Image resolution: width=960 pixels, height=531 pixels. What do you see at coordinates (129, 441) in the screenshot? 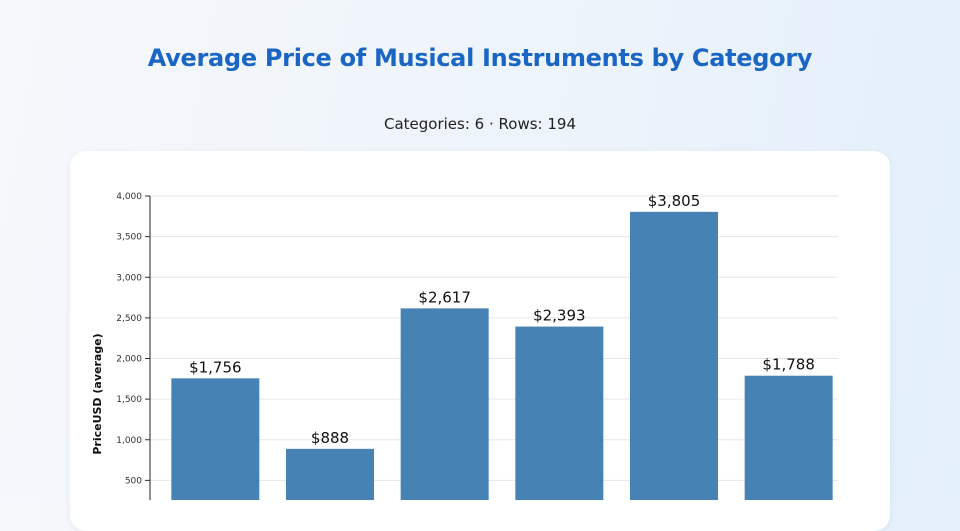
I see `y-tick-label: 1,000` at bounding box center [129, 441].